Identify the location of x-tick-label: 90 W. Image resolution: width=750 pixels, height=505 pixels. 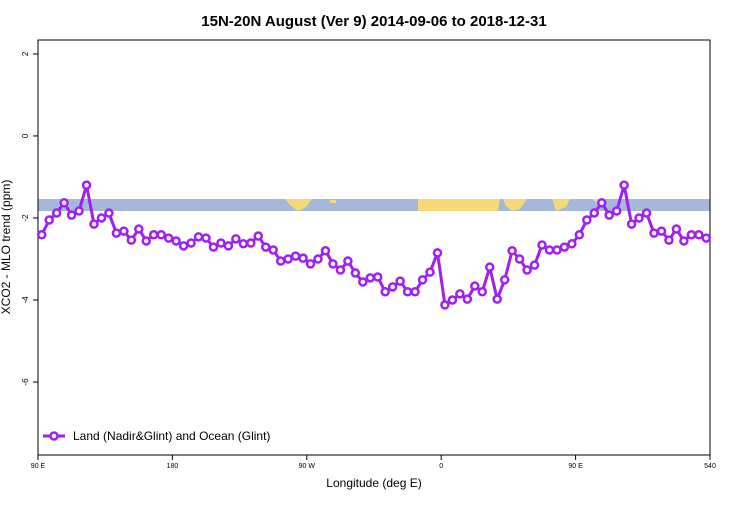
(307, 466).